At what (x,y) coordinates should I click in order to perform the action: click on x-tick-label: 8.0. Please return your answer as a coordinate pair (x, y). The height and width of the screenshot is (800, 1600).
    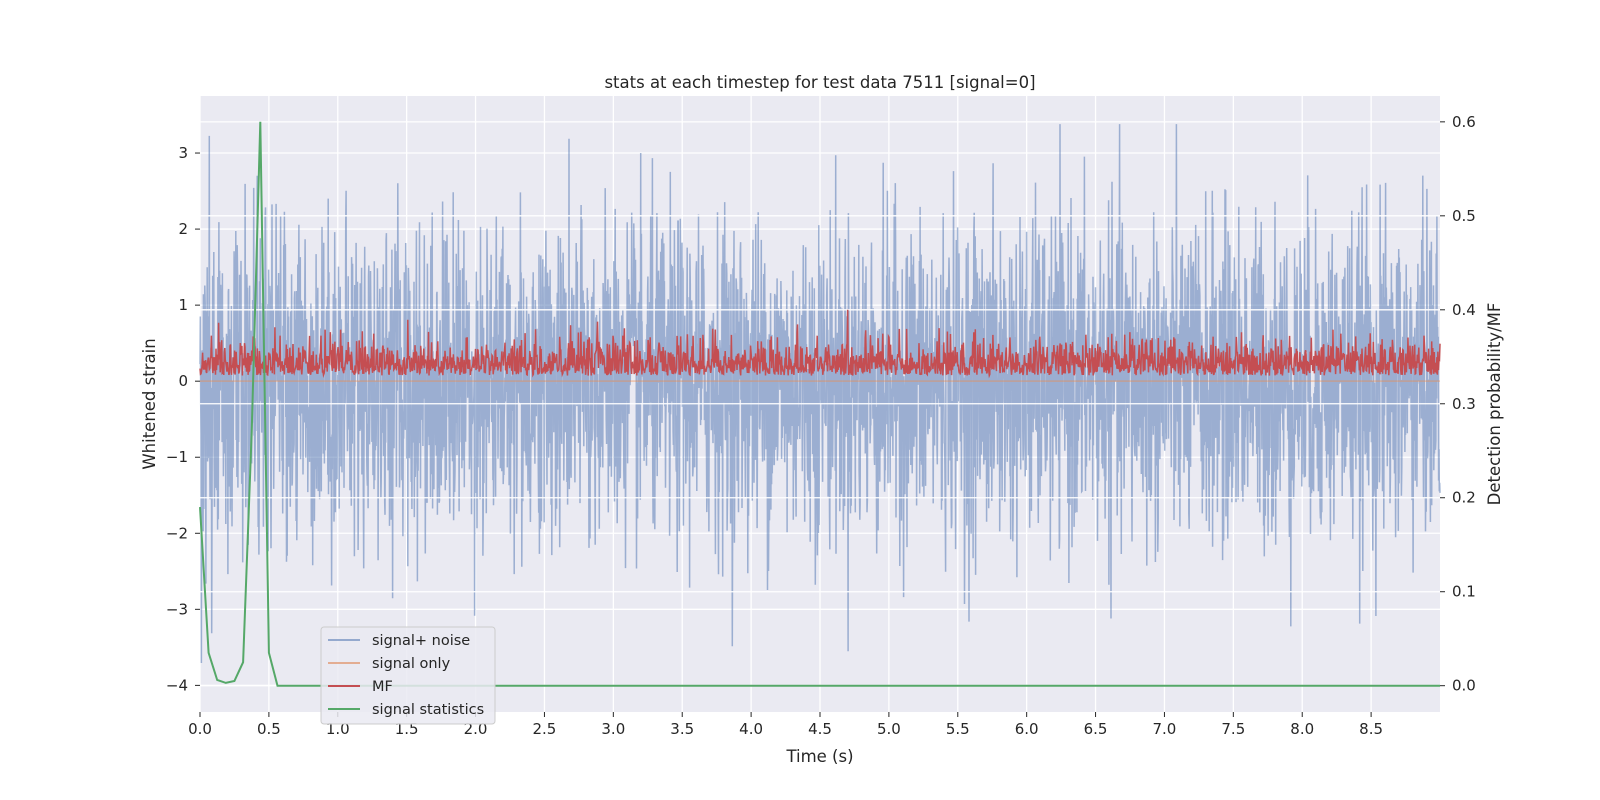
    Looking at the image, I should click on (1302, 729).